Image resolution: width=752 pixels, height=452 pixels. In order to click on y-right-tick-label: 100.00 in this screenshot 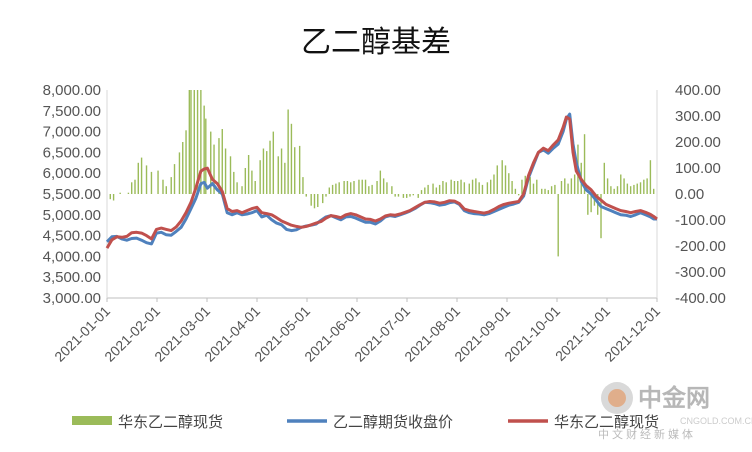, I will do `click(698, 168)`.